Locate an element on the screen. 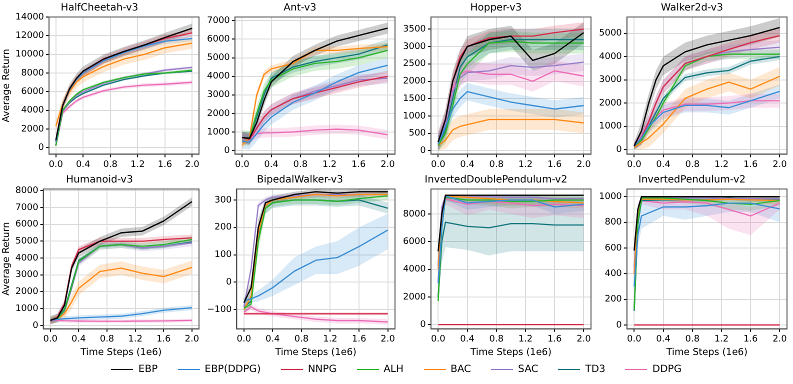 The height and width of the screenshot is (384, 793). y-tick-label: 12000 is located at coordinates (29, 36).